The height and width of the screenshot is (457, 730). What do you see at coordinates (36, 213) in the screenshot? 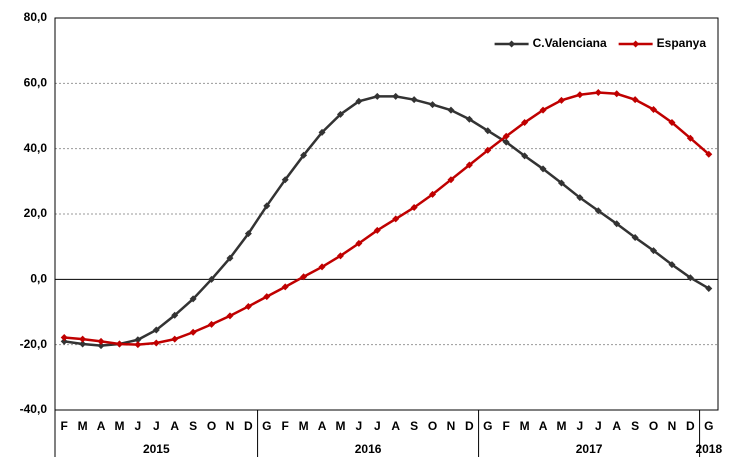
I see `y-tick-label: 20,0` at bounding box center [36, 213].